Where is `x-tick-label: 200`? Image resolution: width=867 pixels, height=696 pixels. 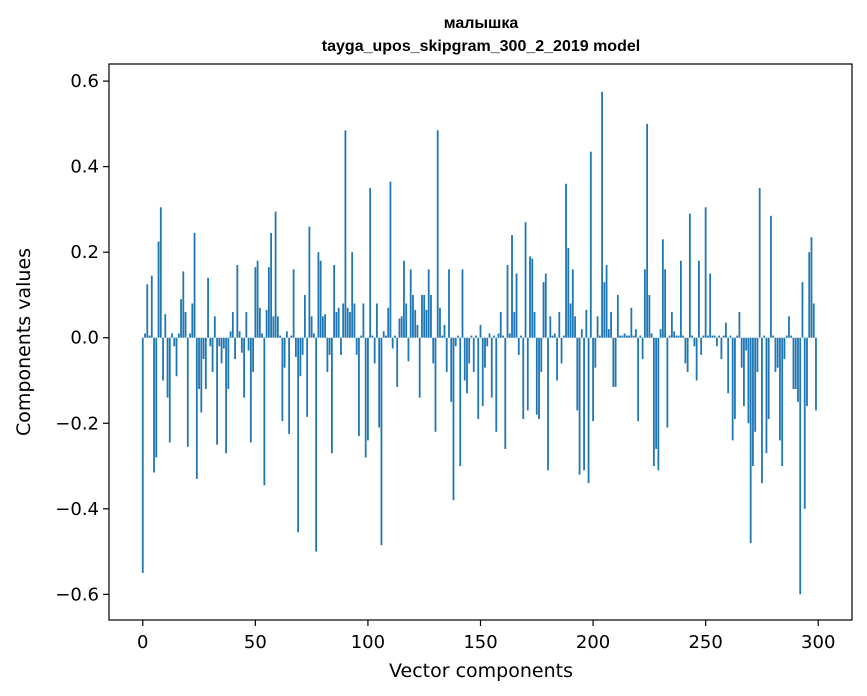 x-tick-label: 200 is located at coordinates (593, 642).